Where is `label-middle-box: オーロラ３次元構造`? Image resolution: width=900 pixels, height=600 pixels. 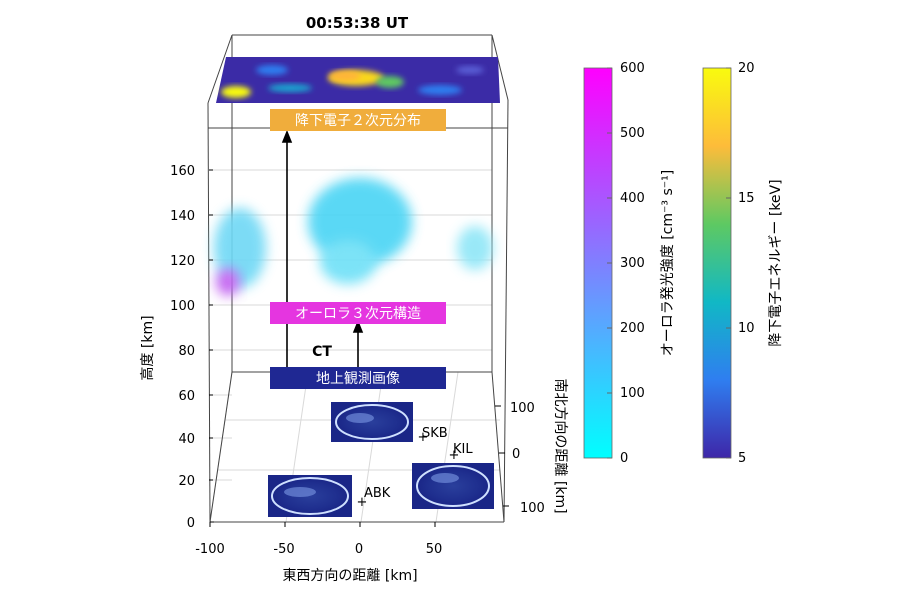
label-middle-box: オーロラ３次元構造 is located at coordinates (358, 313).